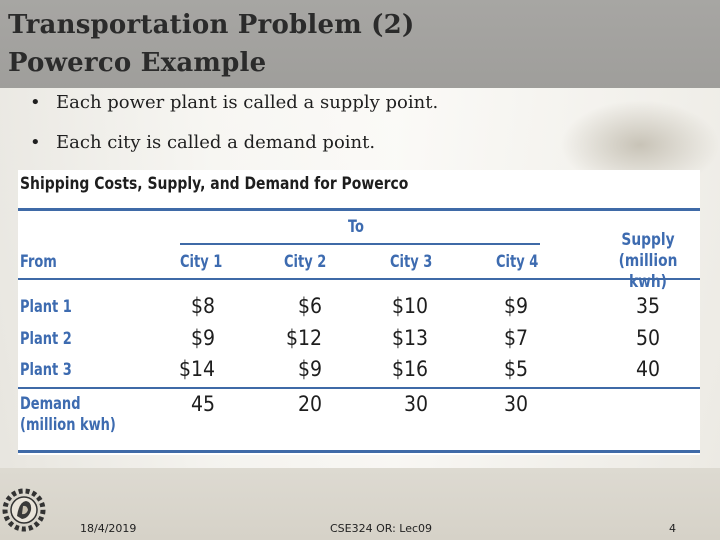  What do you see at coordinates (359, 209) in the screenshot?
I see `table-rule-top` at bounding box center [359, 209].